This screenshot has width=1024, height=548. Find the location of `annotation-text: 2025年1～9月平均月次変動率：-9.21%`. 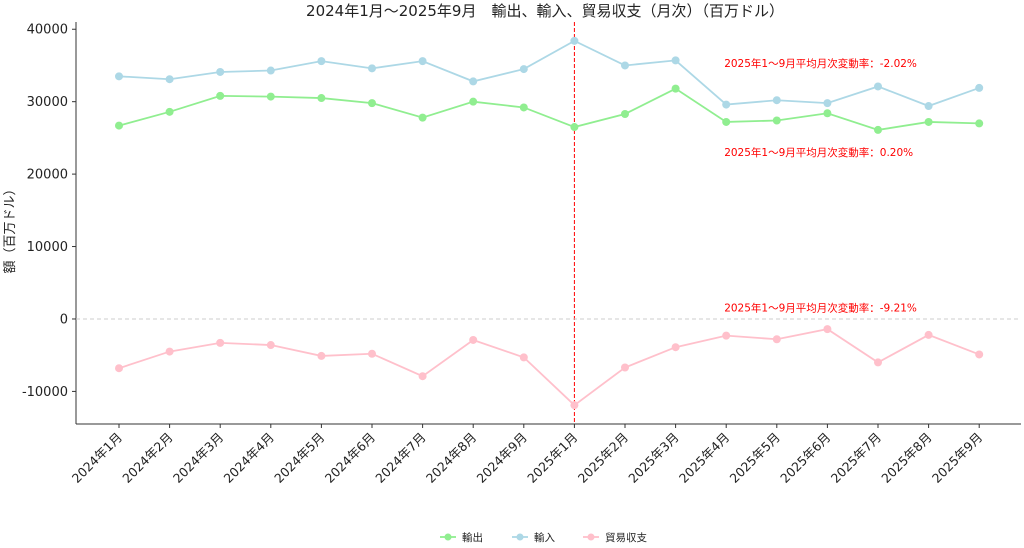

annotation-text: 2025年1～9月平均月次変動率：-9.21% is located at coordinates (820, 308).